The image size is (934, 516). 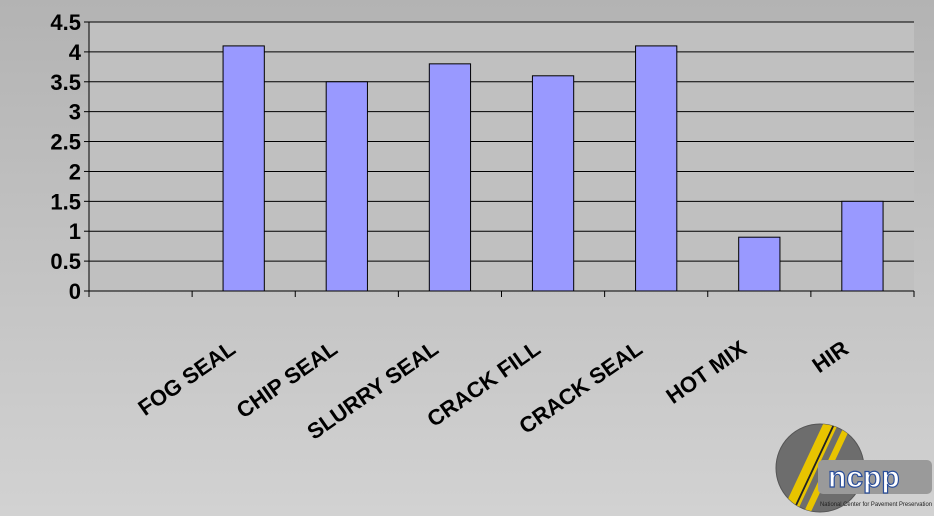 What do you see at coordinates (75, 52) in the screenshot?
I see `y-tick-label: 4` at bounding box center [75, 52].